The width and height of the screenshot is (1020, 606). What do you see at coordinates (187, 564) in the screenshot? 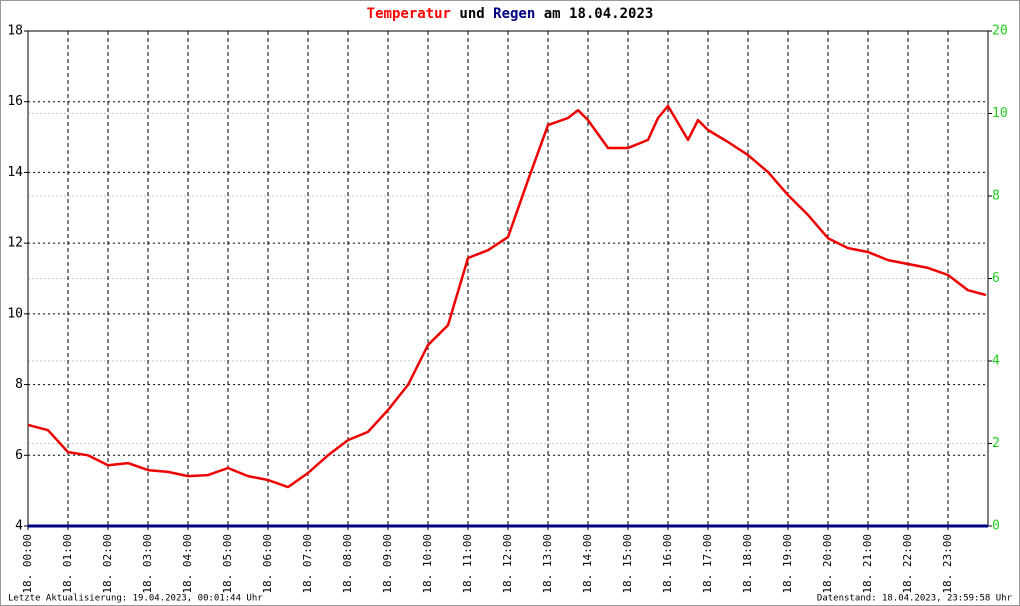
I see `x-tick-label: 18. 04:00` at bounding box center [187, 564].